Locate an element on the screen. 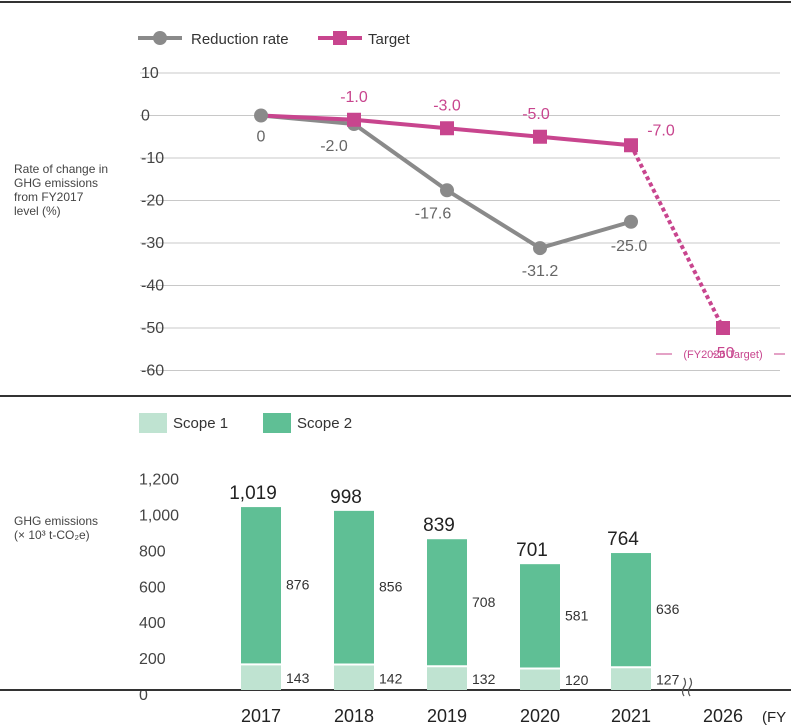  bar-y-tick-label: 800 is located at coordinates (152, 551).